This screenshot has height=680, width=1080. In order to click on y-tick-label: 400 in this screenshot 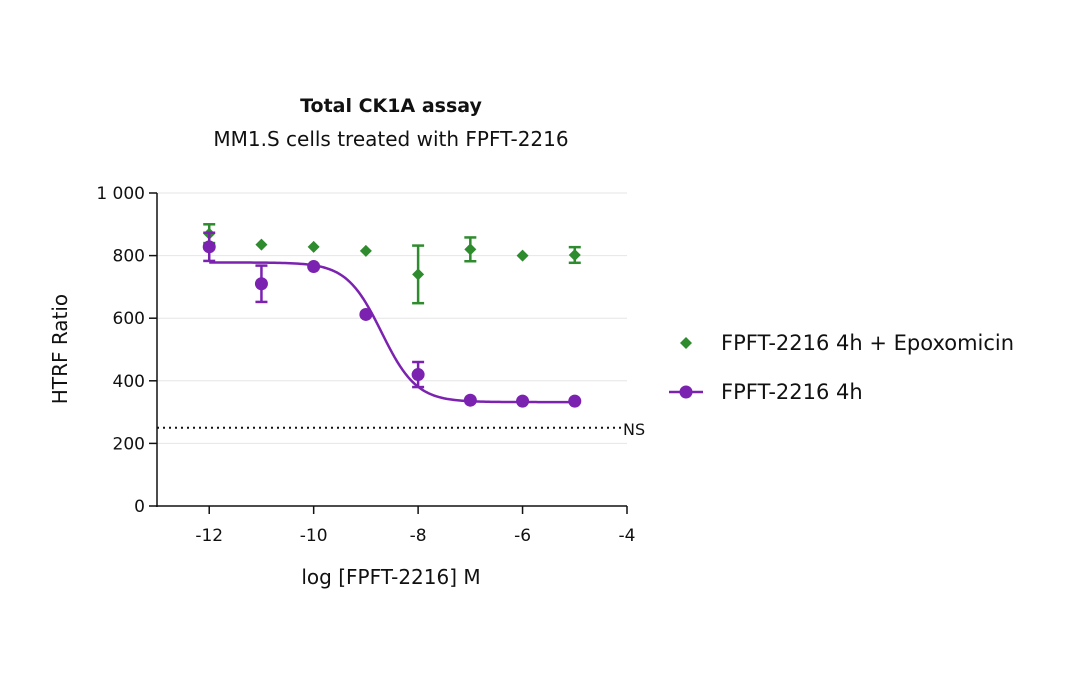, I will do `click(129, 382)`.